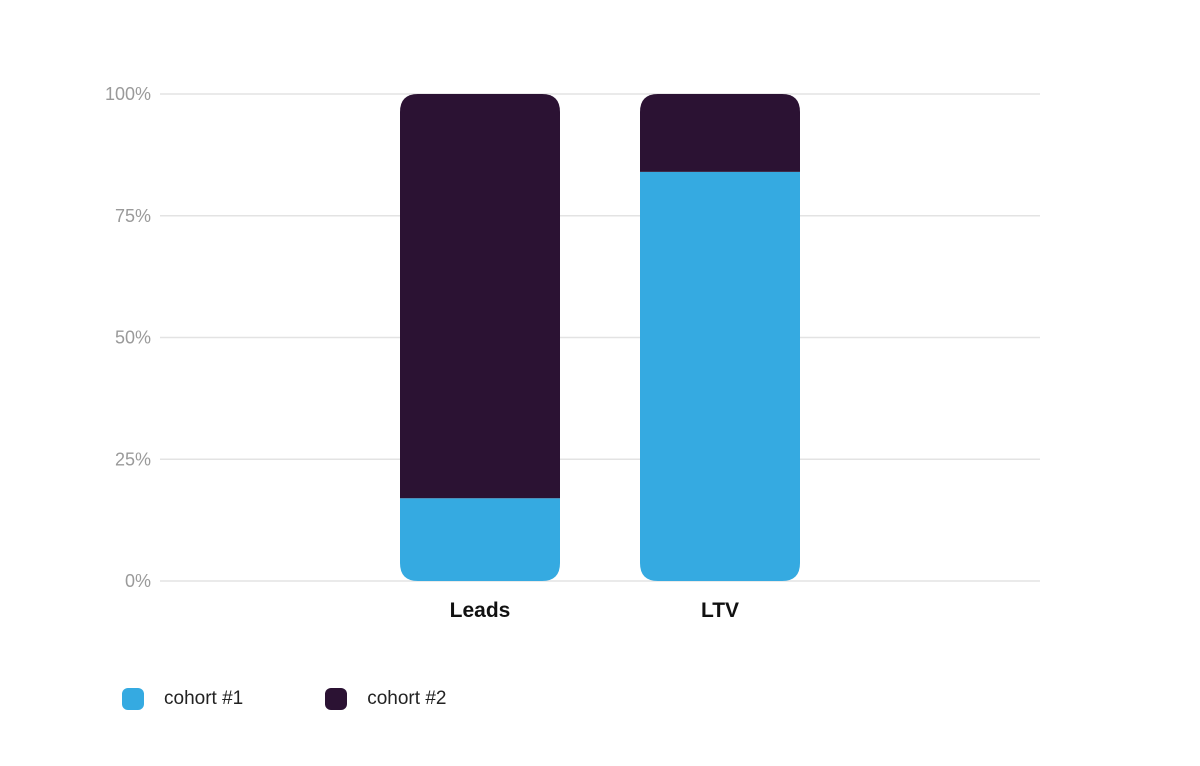 This screenshot has width=1200, height=766. What do you see at coordinates (128, 94) in the screenshot?
I see `y-tick-label: 100%` at bounding box center [128, 94].